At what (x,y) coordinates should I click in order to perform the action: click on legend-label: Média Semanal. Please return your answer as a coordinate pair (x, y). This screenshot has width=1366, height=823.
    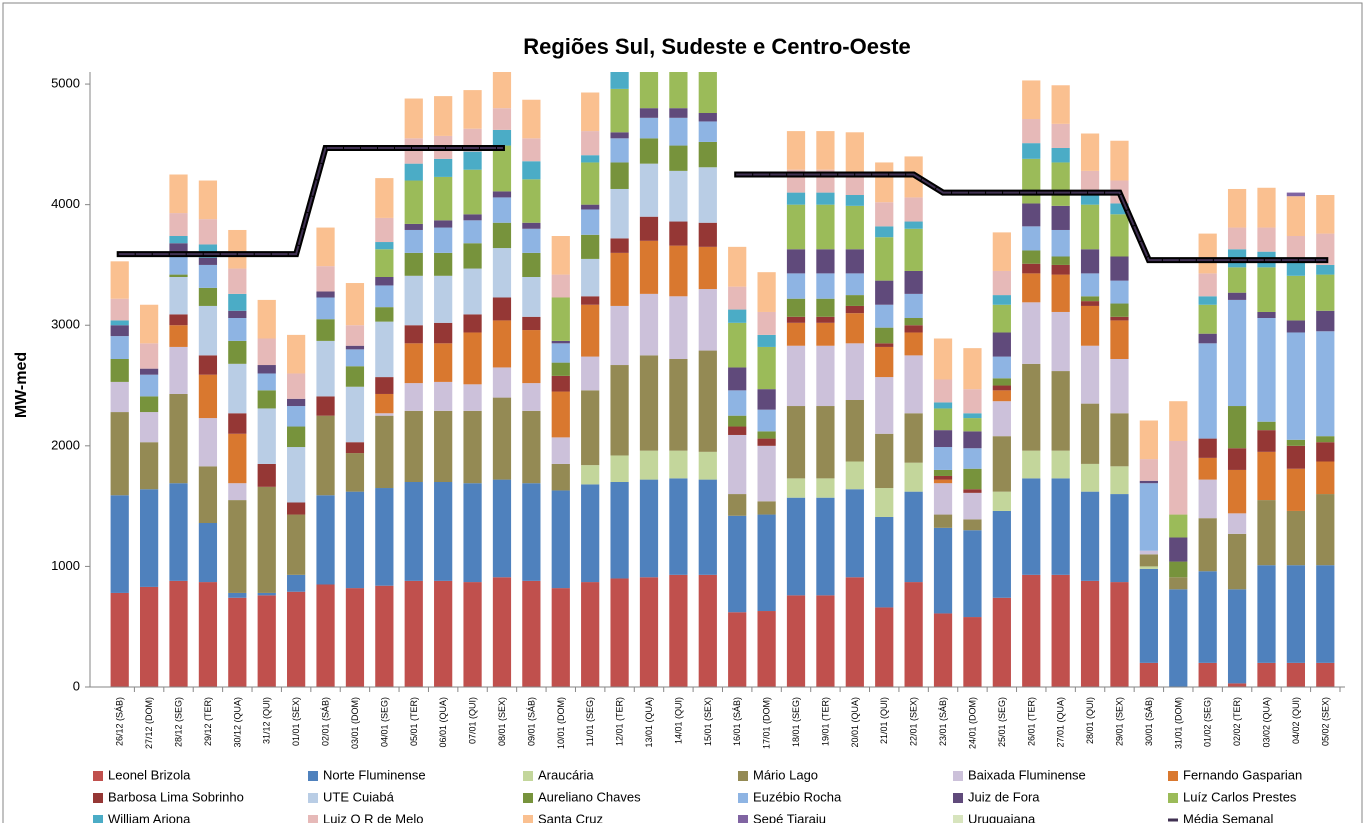
    Looking at the image, I should click on (1228, 817).